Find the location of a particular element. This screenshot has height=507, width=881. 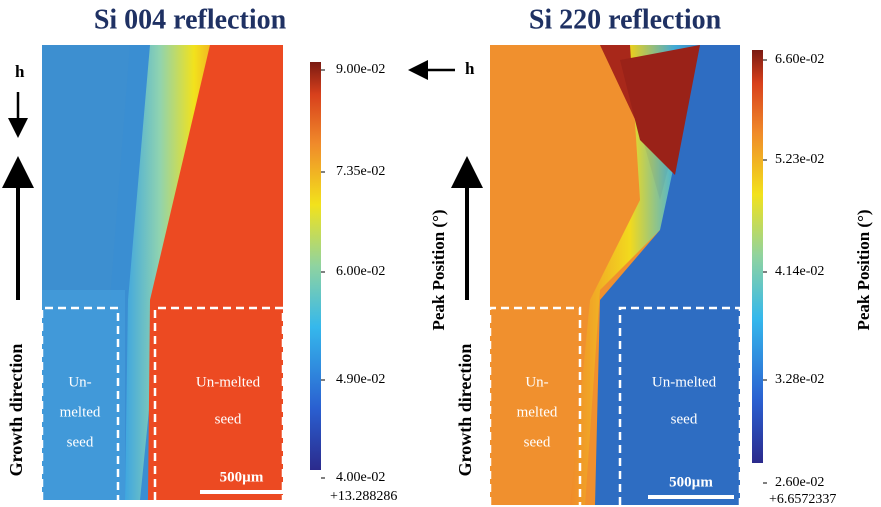

colorbar-offset: +6.6572337 is located at coordinates (802, 499).